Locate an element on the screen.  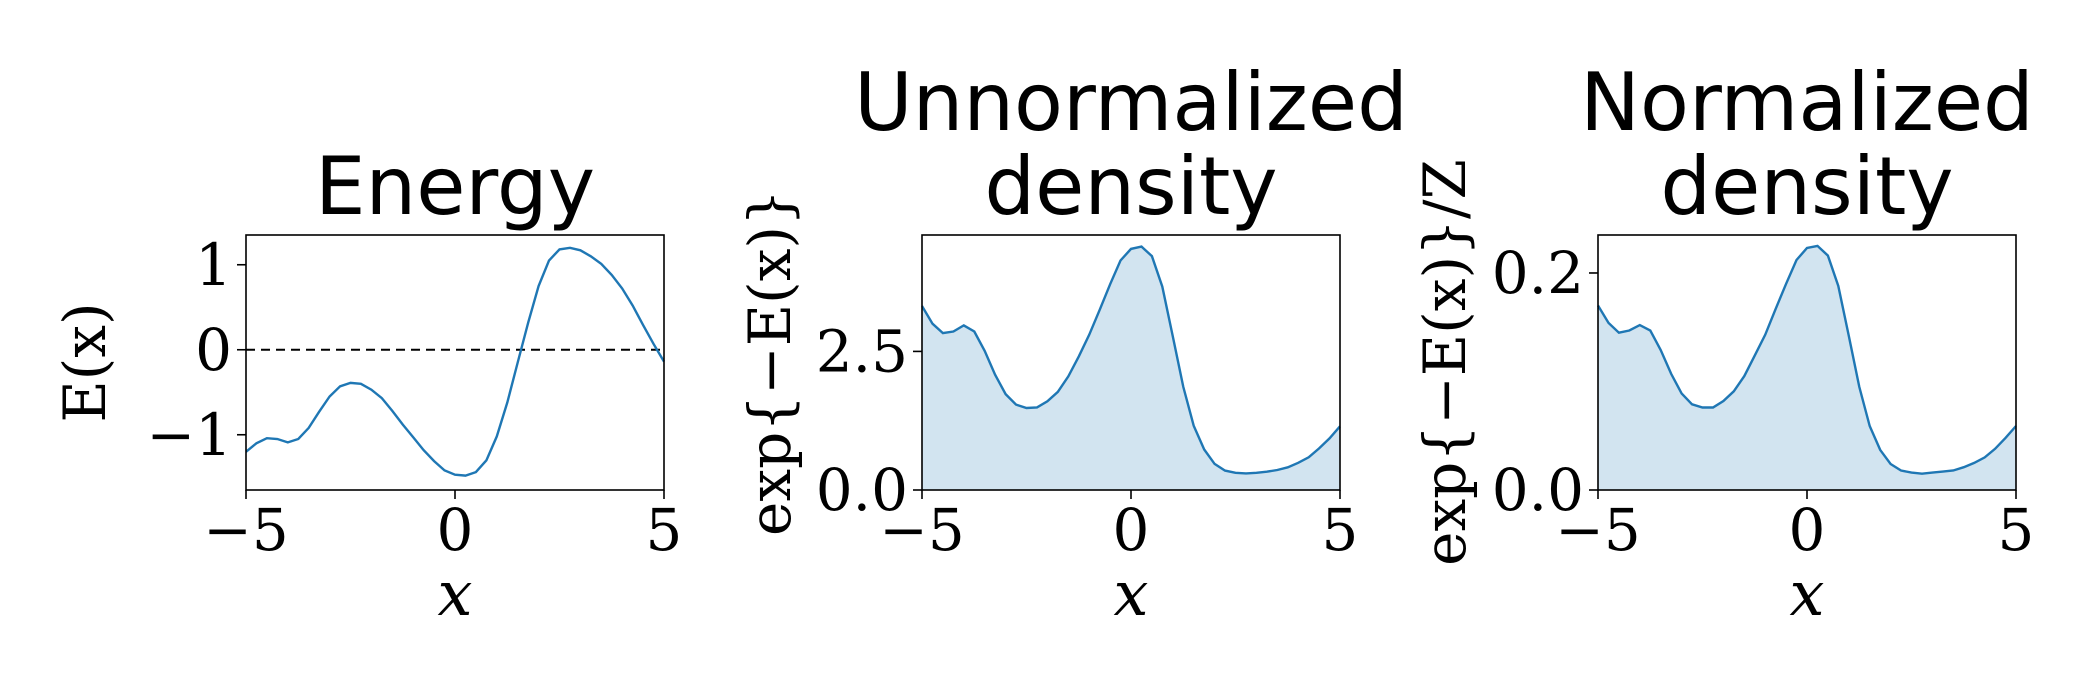
y-tick-label: −1 is located at coordinates (190, 435).